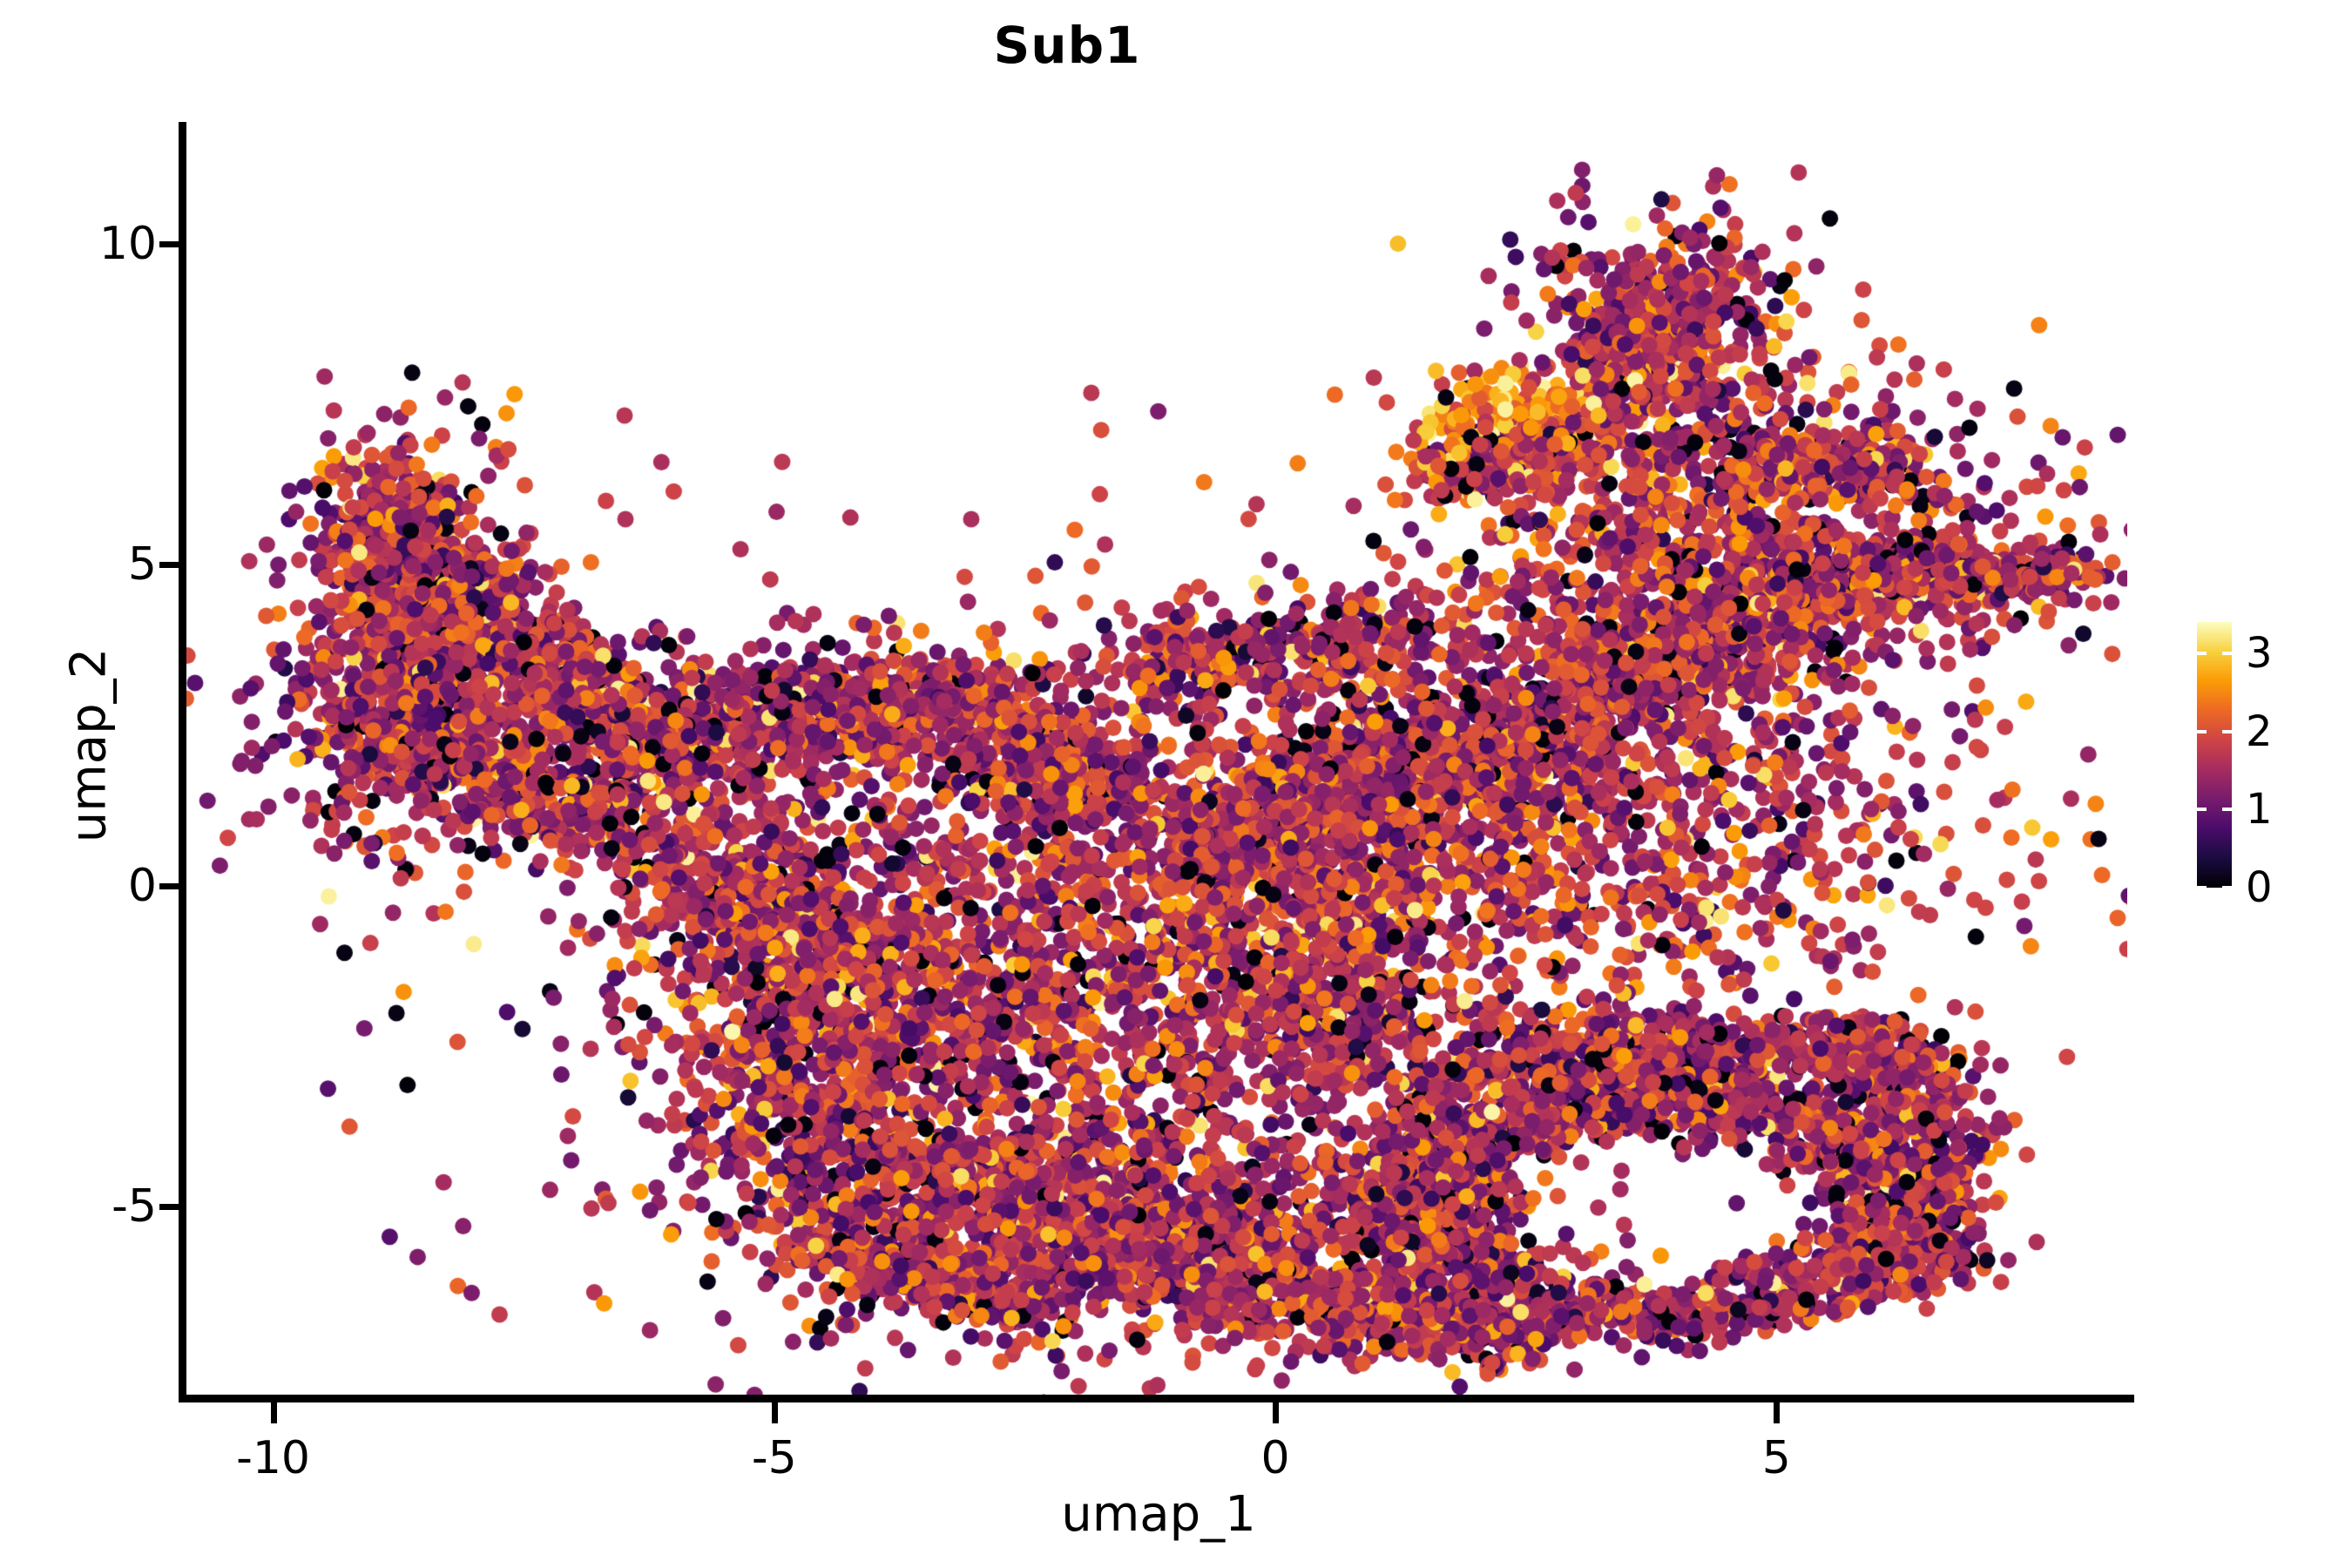  I want to click on page-title: Sub1, so click(1067, 45).